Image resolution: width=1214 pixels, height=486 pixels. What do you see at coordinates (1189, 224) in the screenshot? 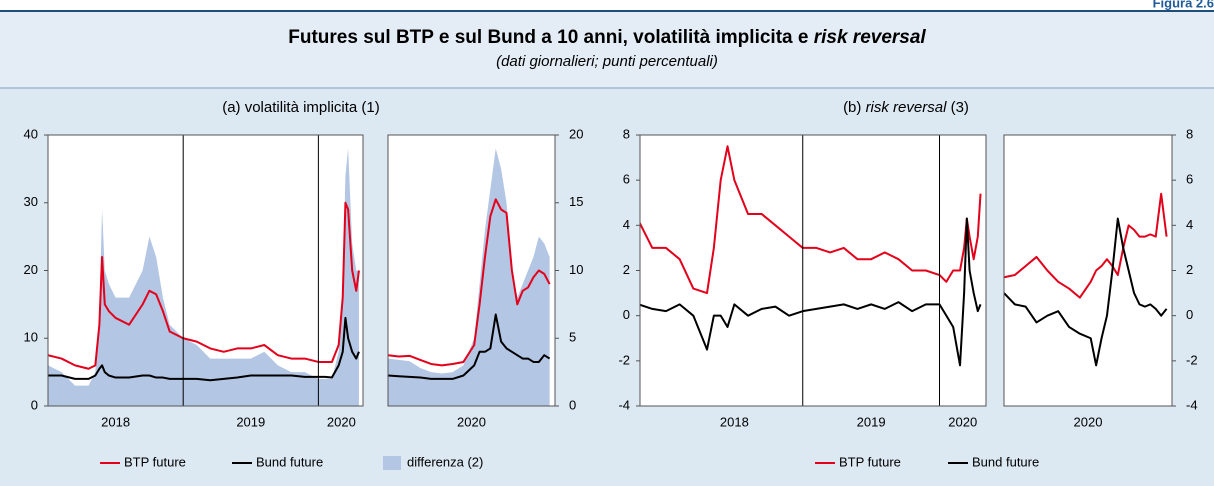
I see `y2-tick-label: 4` at bounding box center [1189, 224].